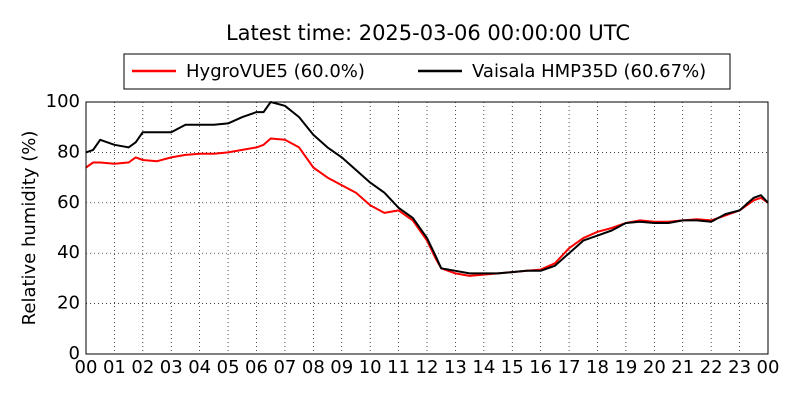 The width and height of the screenshot is (800, 400). What do you see at coordinates (455, 367) in the screenshot?
I see `x-tick-label: 13` at bounding box center [455, 367].